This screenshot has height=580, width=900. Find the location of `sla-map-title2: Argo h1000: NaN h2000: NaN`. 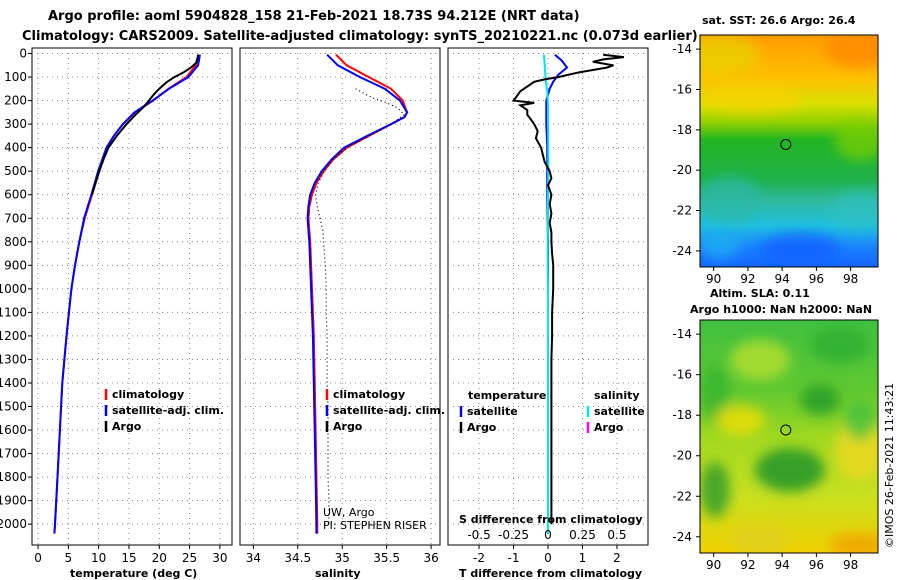

sla-map-title2: Argo h1000: NaN h2000: NaN is located at coordinates (781, 309).